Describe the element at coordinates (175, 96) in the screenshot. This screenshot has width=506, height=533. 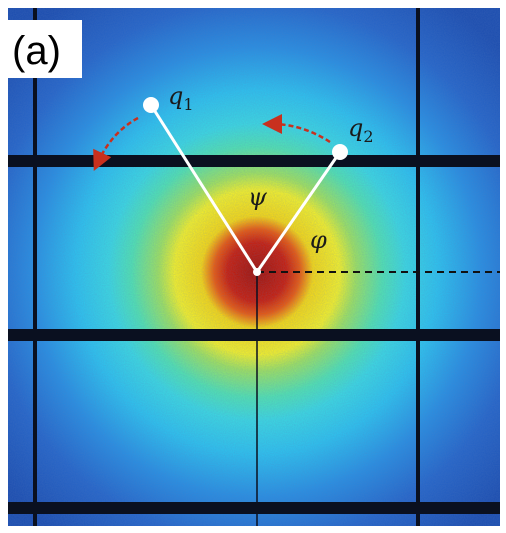
I see `q1-symbol: q` at that location.